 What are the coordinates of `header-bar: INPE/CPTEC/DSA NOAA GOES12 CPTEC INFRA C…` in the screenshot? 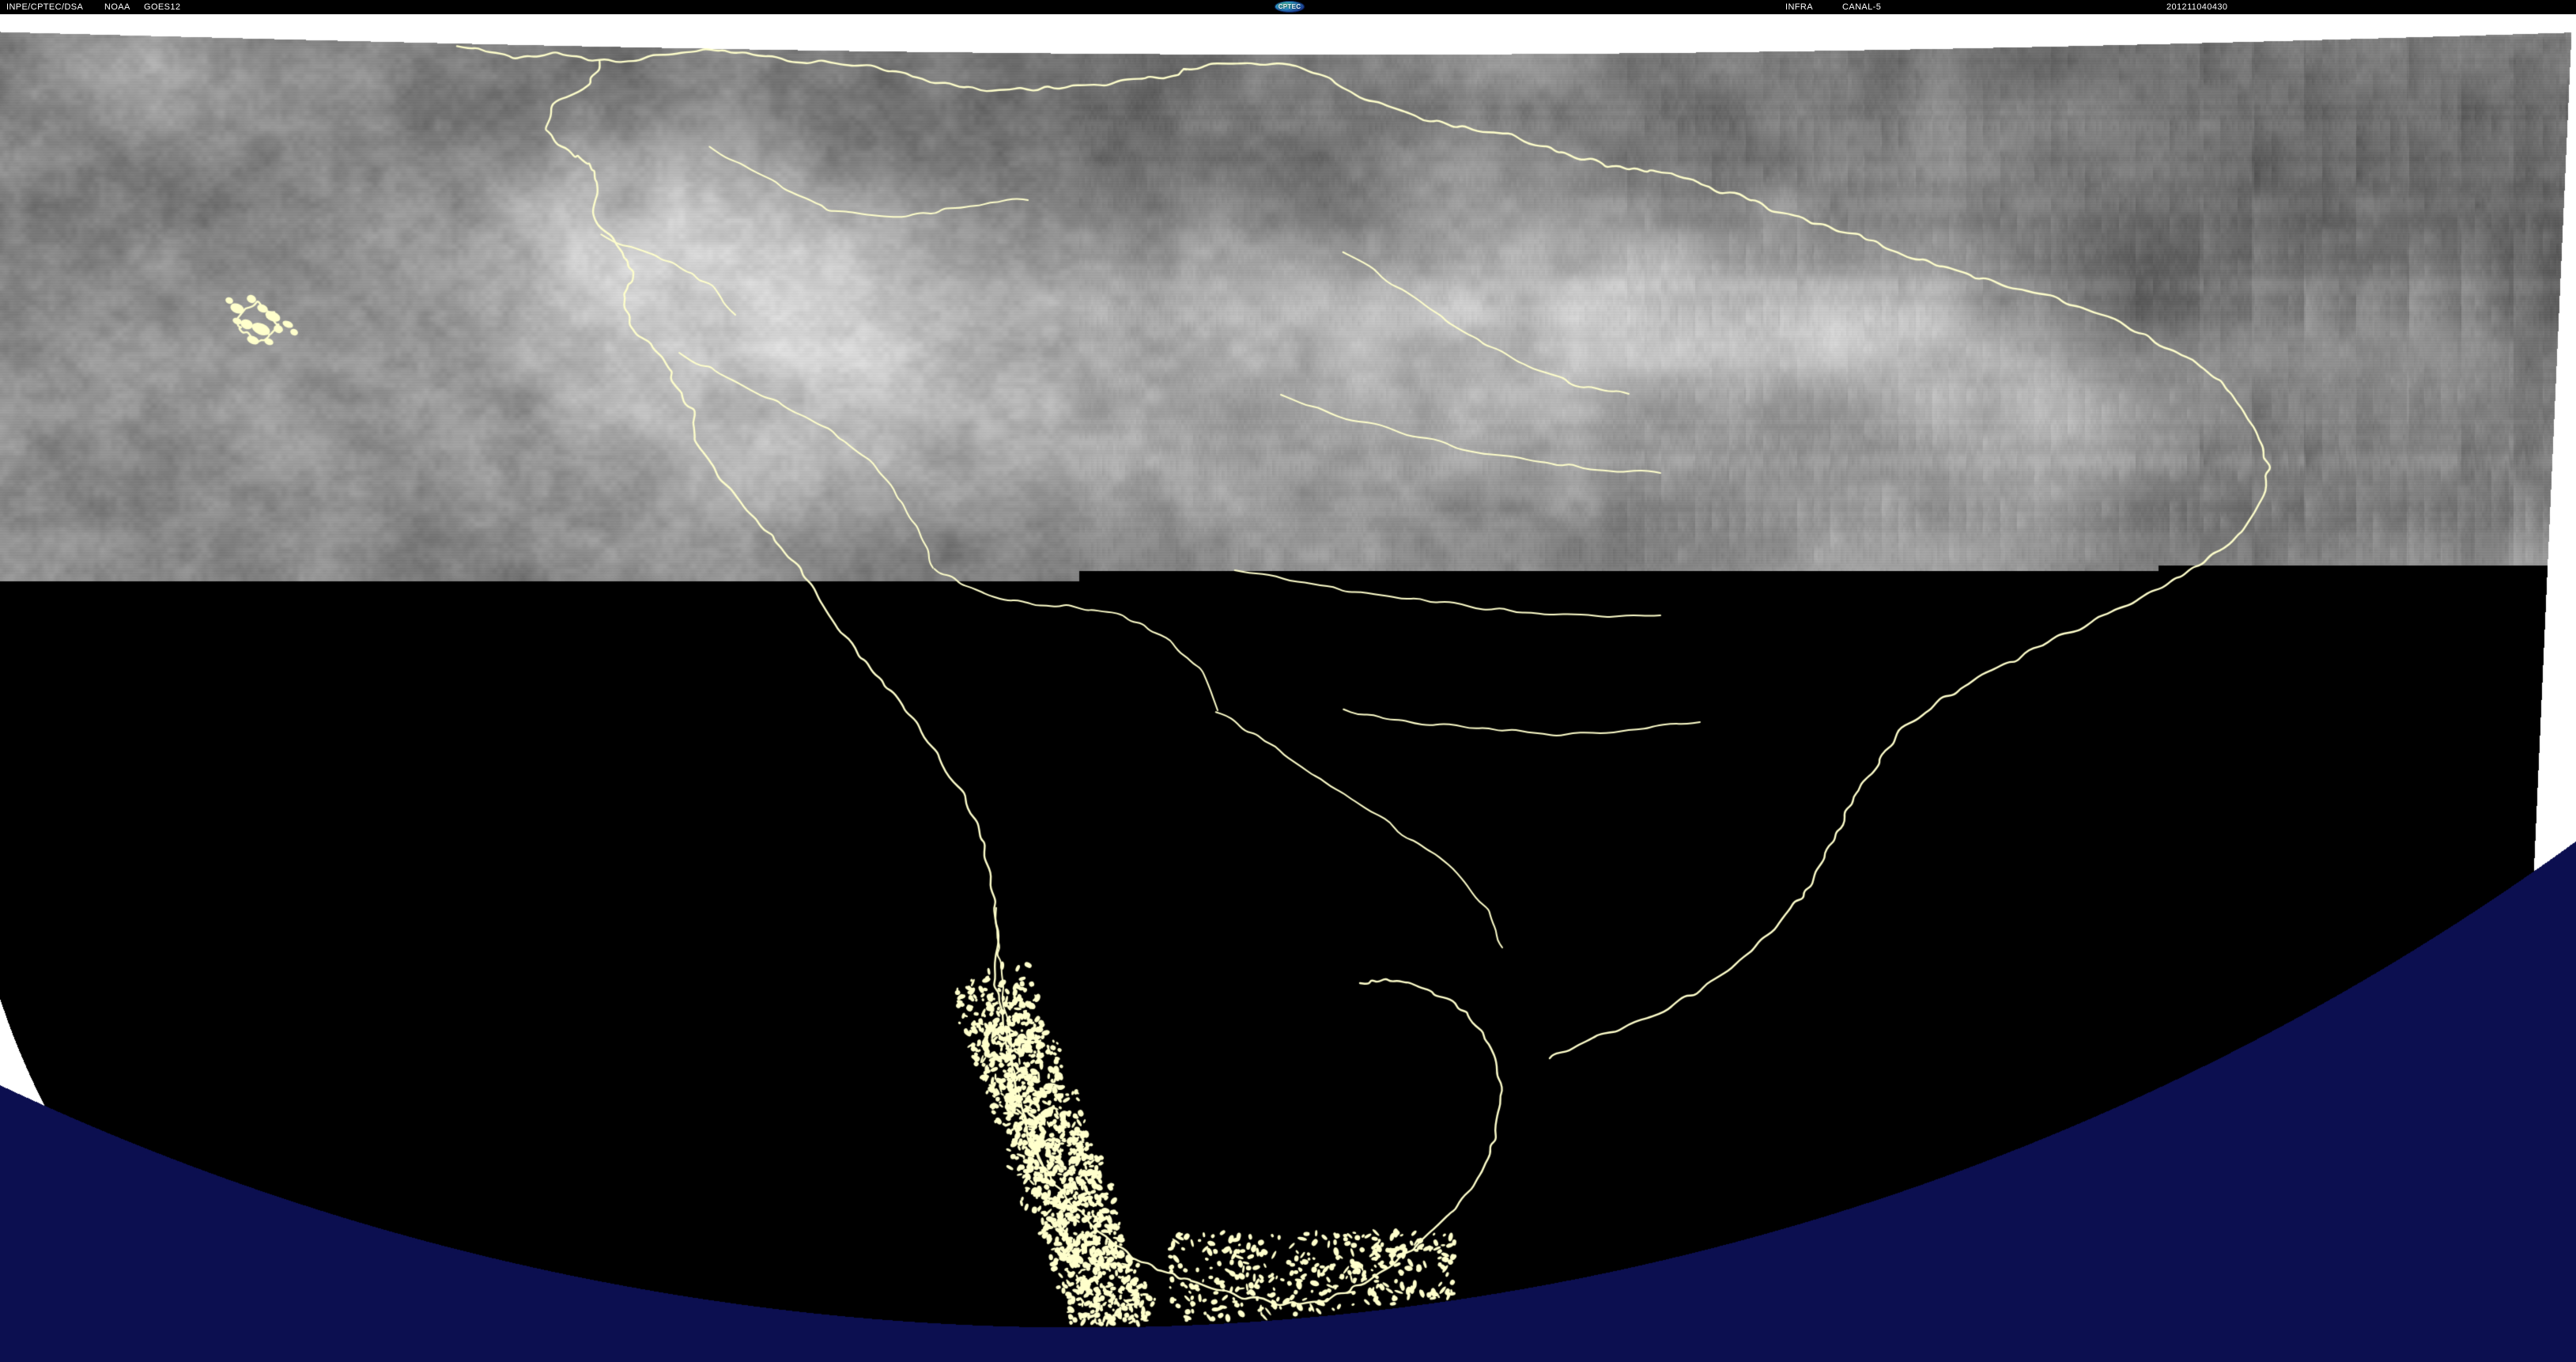 It's located at (1288, 7).